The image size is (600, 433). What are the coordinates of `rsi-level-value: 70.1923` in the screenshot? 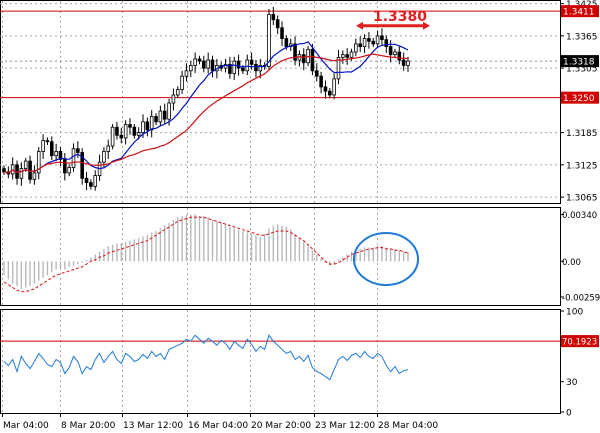 It's located at (579, 343).